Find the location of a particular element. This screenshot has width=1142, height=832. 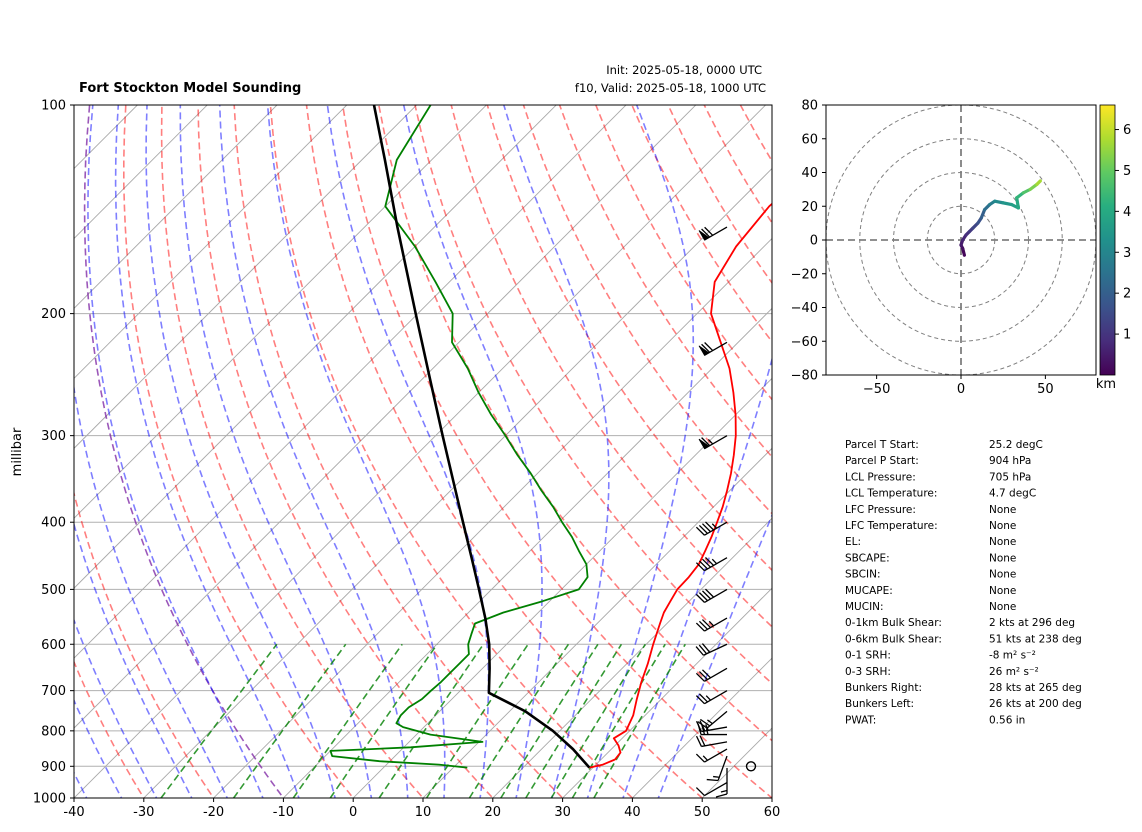

parameter-row: Parcel T Start: 25.2 degC is located at coordinates (944, 445).